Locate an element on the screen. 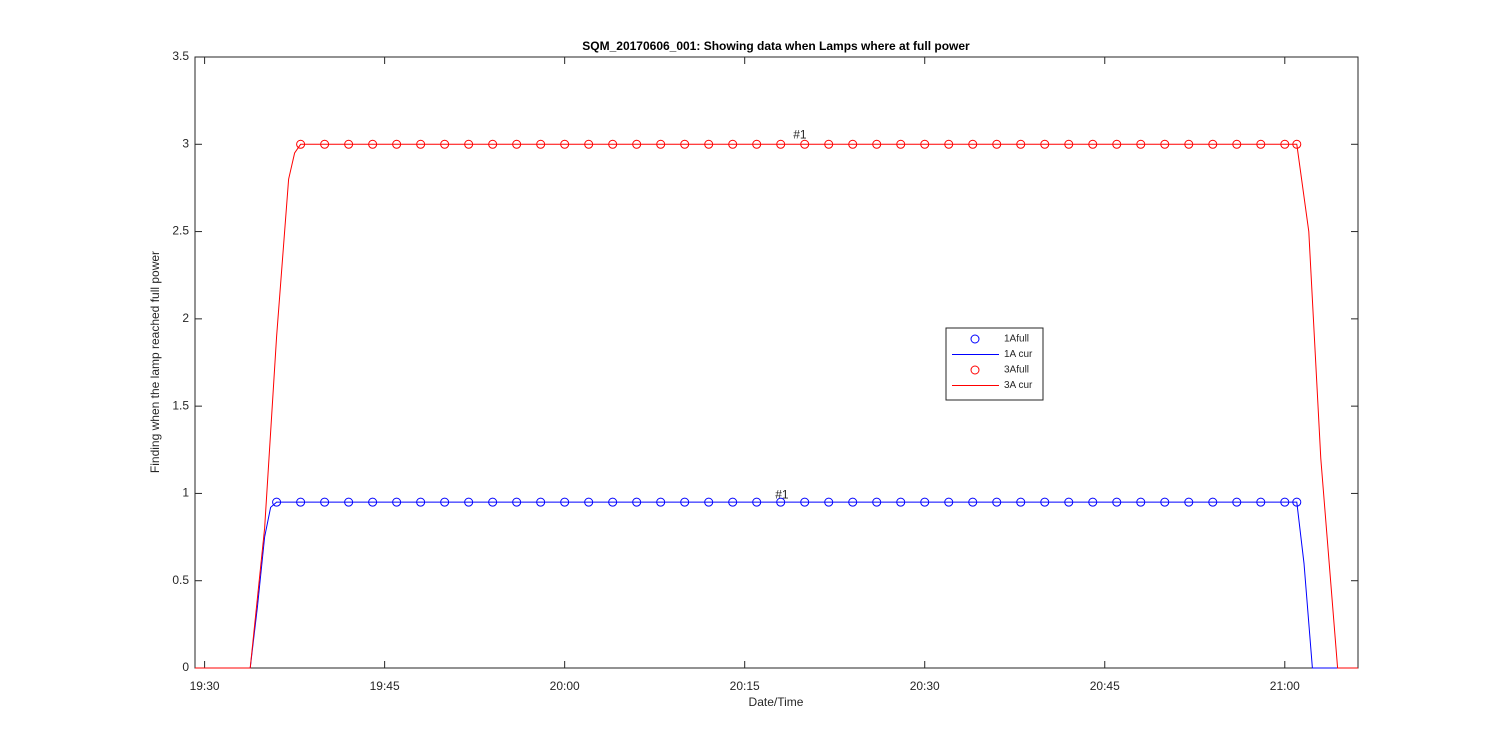 This screenshot has height=750, width=1500. y-tick-label: 0 is located at coordinates (185, 667).